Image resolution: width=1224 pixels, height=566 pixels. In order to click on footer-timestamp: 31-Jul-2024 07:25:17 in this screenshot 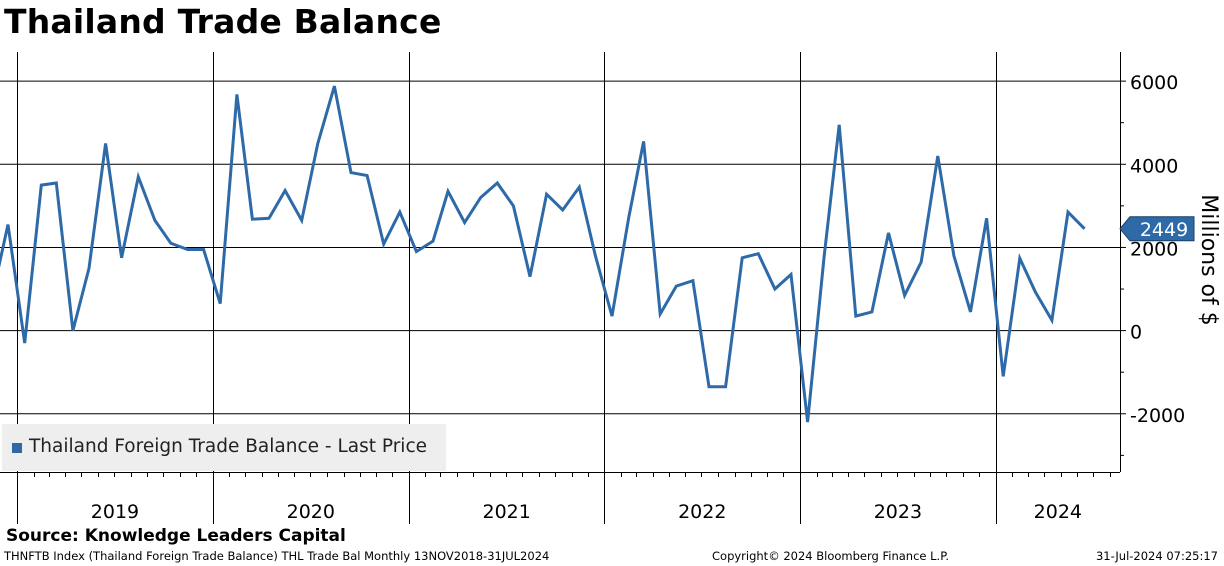, I will do `click(1156, 556)`.